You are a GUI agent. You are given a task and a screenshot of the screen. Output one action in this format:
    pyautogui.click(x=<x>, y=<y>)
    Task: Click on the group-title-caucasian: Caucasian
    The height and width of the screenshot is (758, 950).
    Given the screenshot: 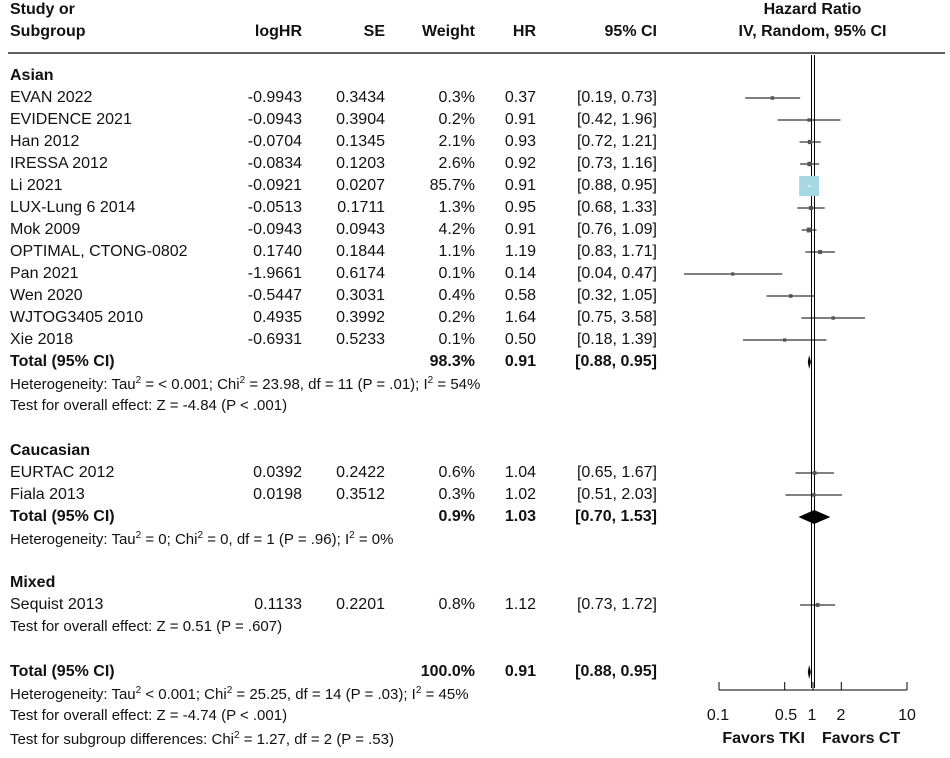 What is the action you would take?
    pyautogui.click(x=50, y=450)
    